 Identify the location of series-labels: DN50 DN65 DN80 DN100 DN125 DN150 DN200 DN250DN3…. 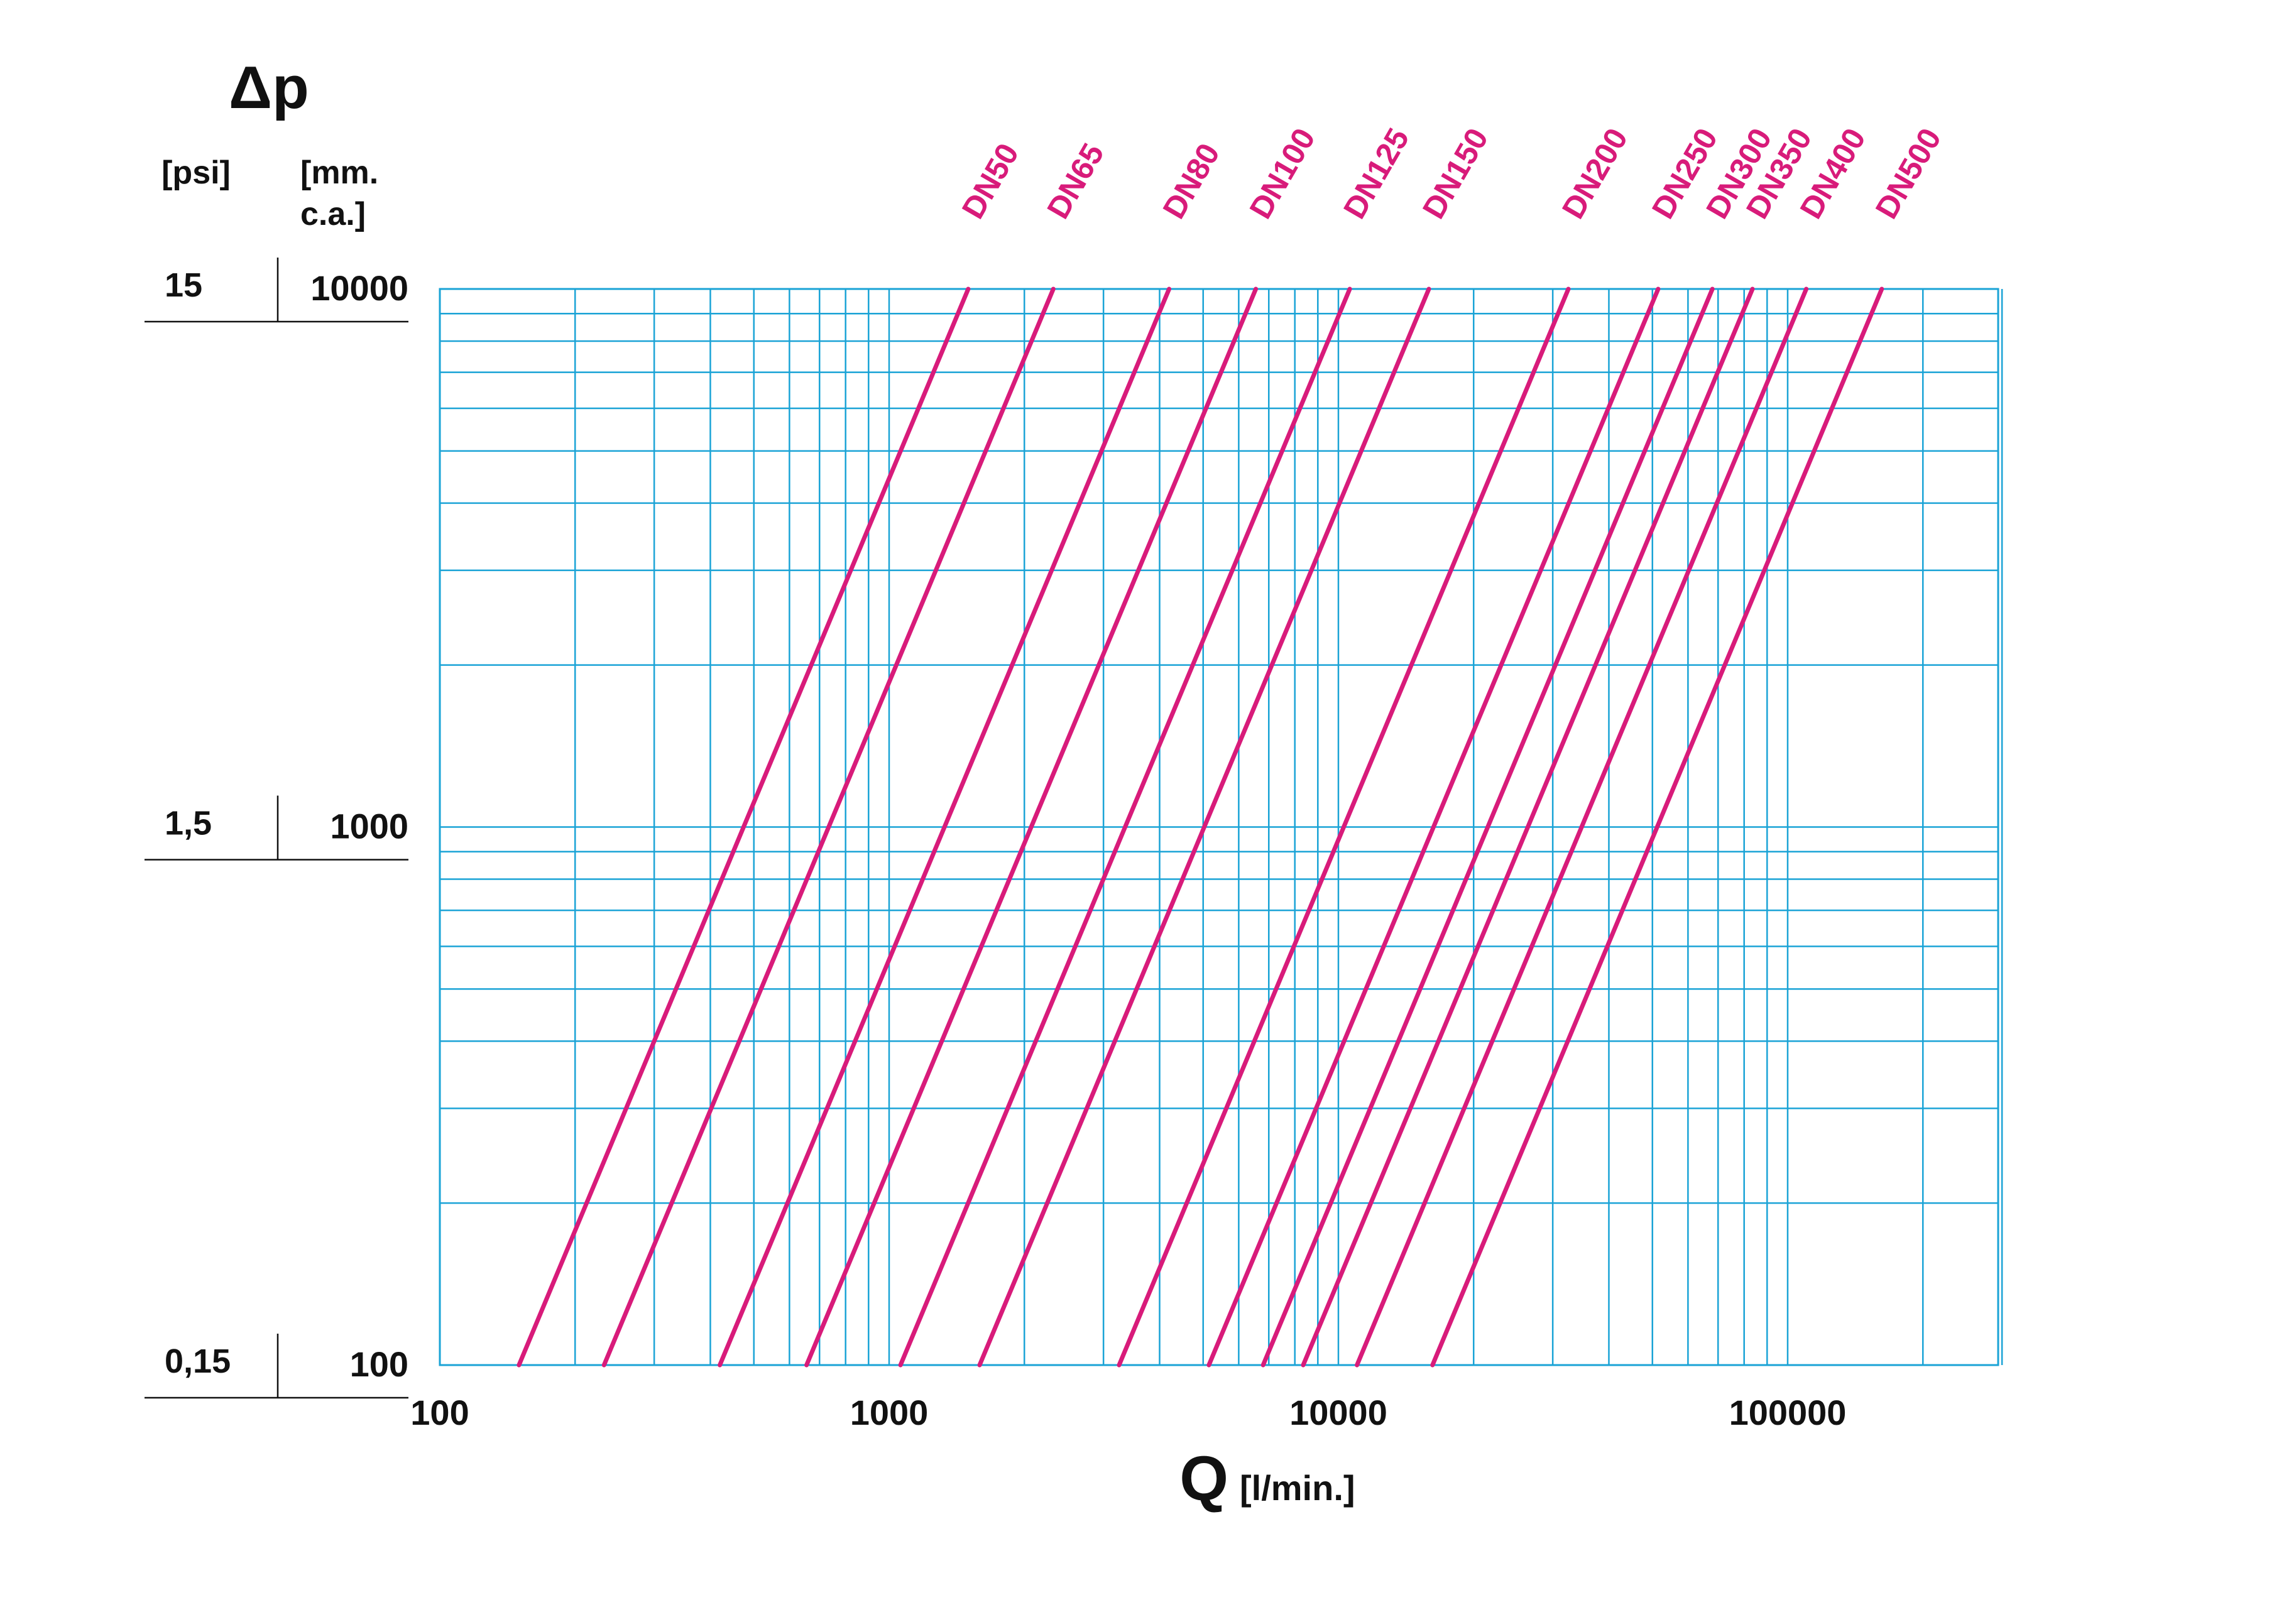
(1452, 173).